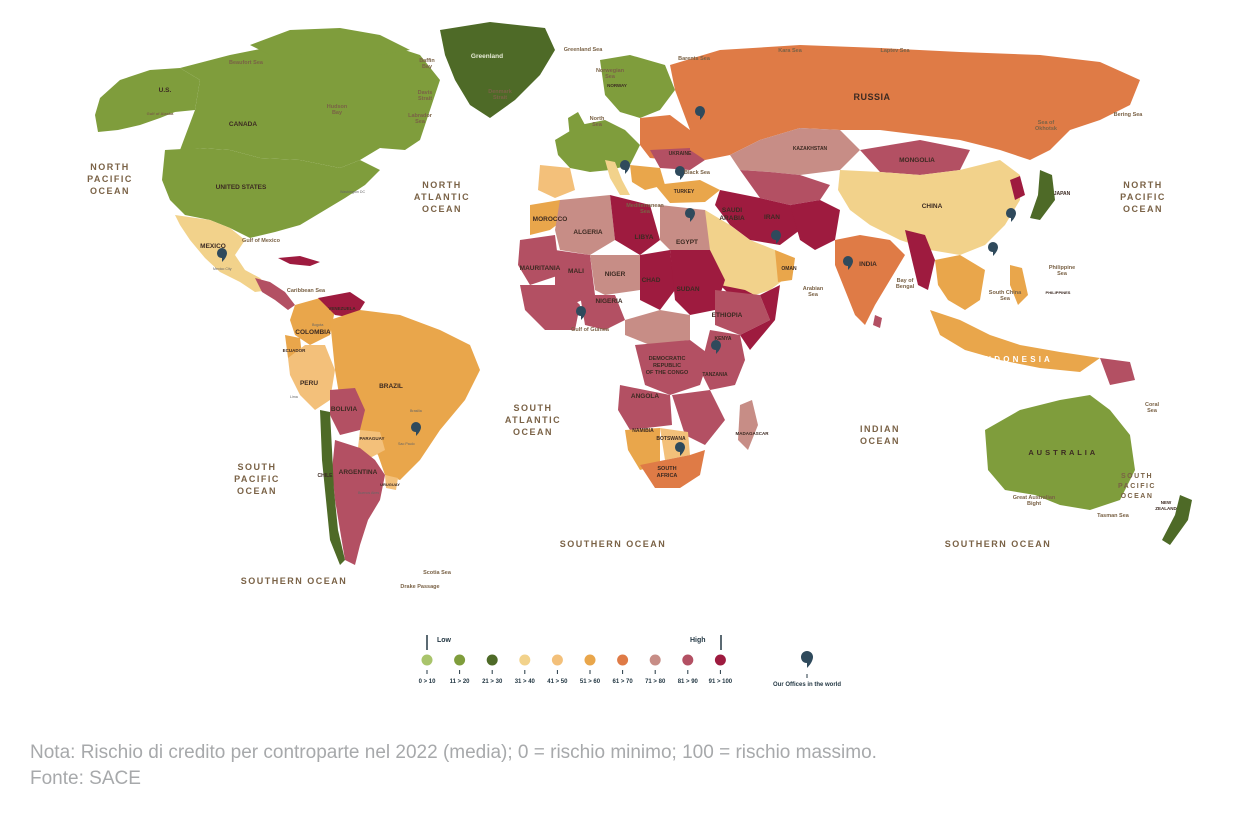 The image size is (1254, 826). Describe the element at coordinates (358, 502) in the screenshot. I see `region-argentina` at that location.